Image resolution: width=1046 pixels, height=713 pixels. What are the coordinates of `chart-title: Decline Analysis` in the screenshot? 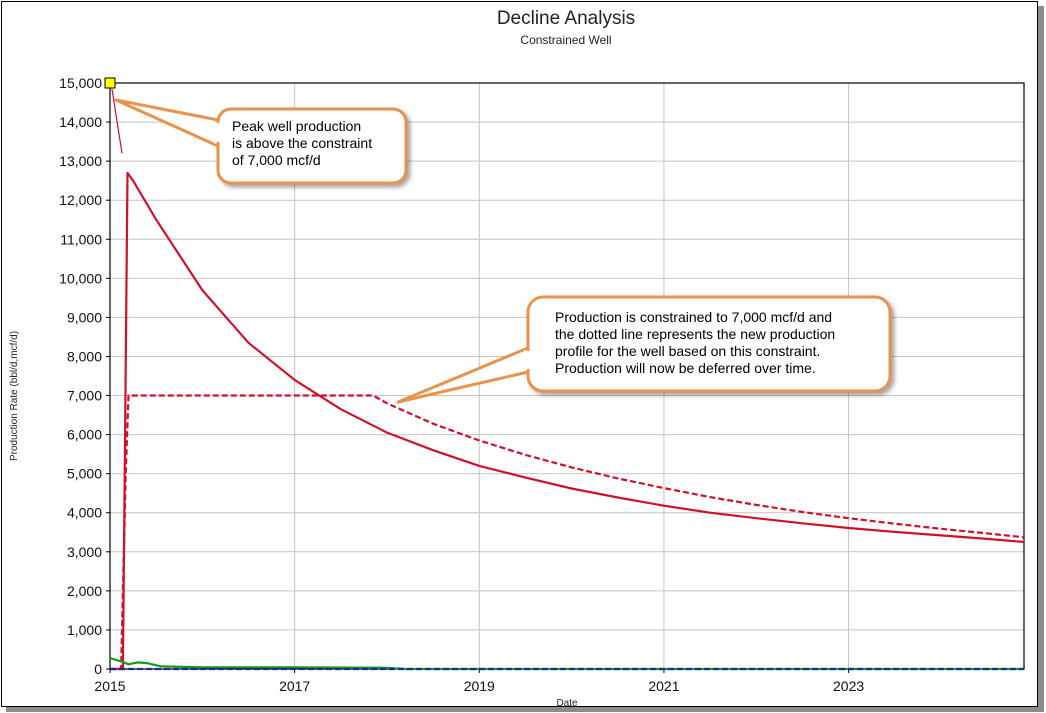 It's located at (566, 18).